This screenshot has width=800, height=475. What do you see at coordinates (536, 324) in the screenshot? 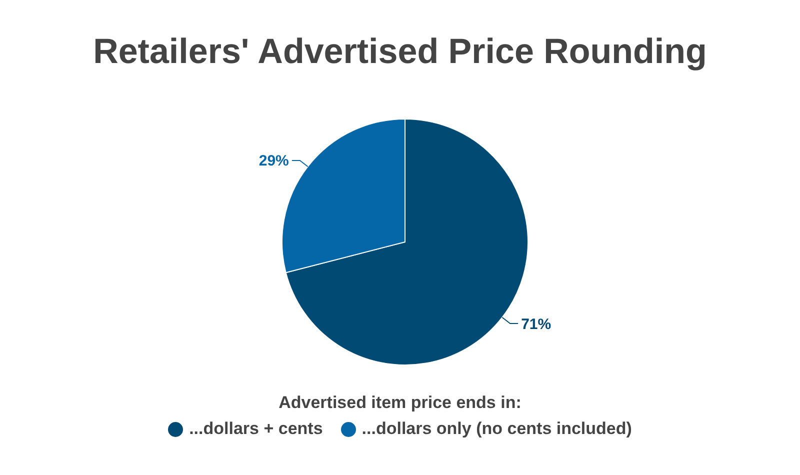
I see `data-label: 71%` at bounding box center [536, 324].